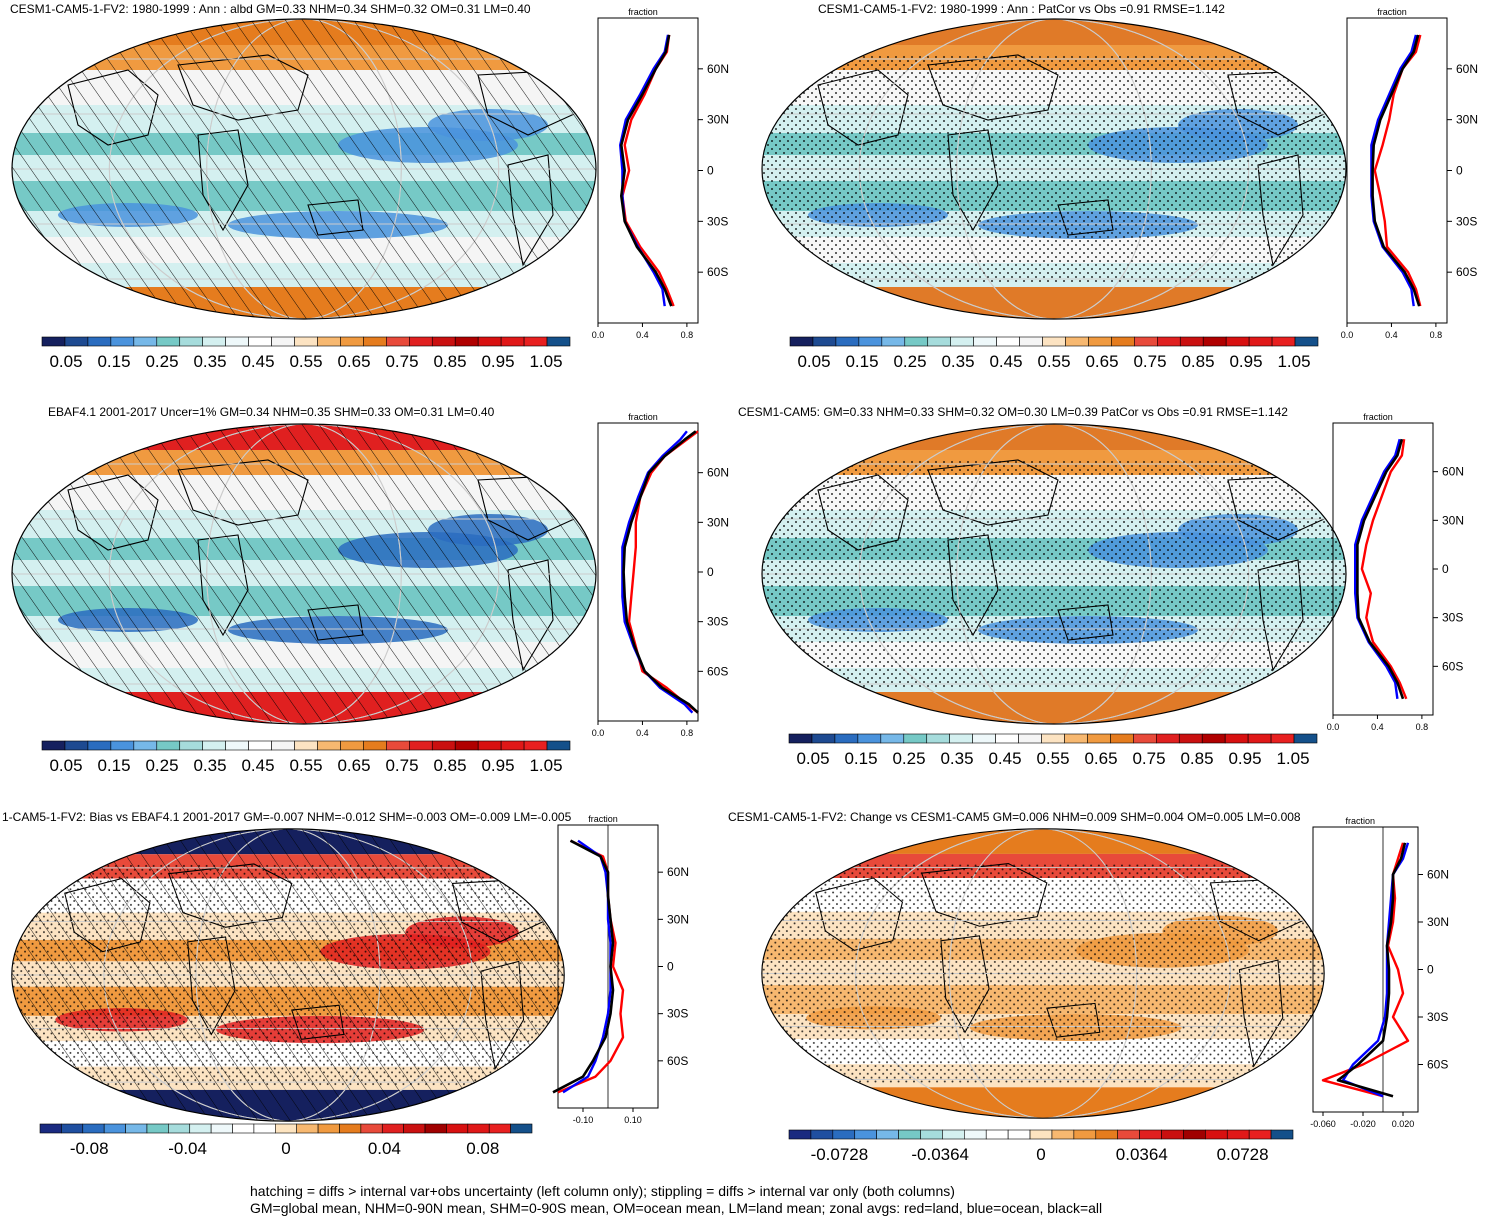 The height and width of the screenshot is (1216, 1491). What do you see at coordinates (1043, 973) in the screenshot?
I see `map-change` at bounding box center [1043, 973].